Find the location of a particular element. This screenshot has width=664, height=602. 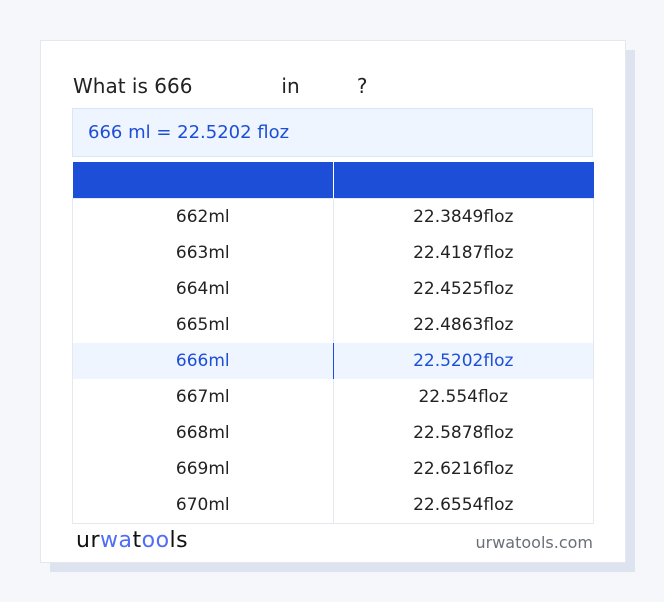

table-row: 669ml 22.6216floz is located at coordinates (333, 469).